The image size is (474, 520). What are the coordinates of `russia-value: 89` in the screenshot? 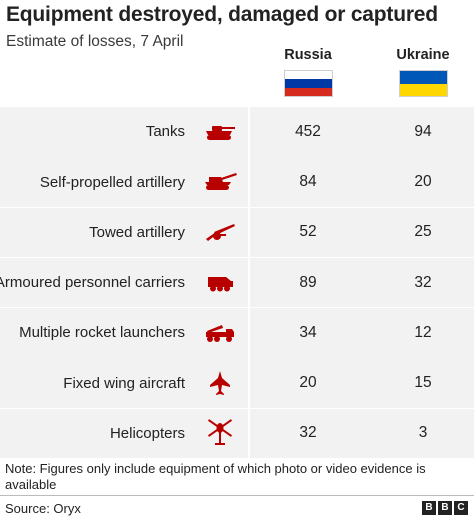 It's located at (308, 282).